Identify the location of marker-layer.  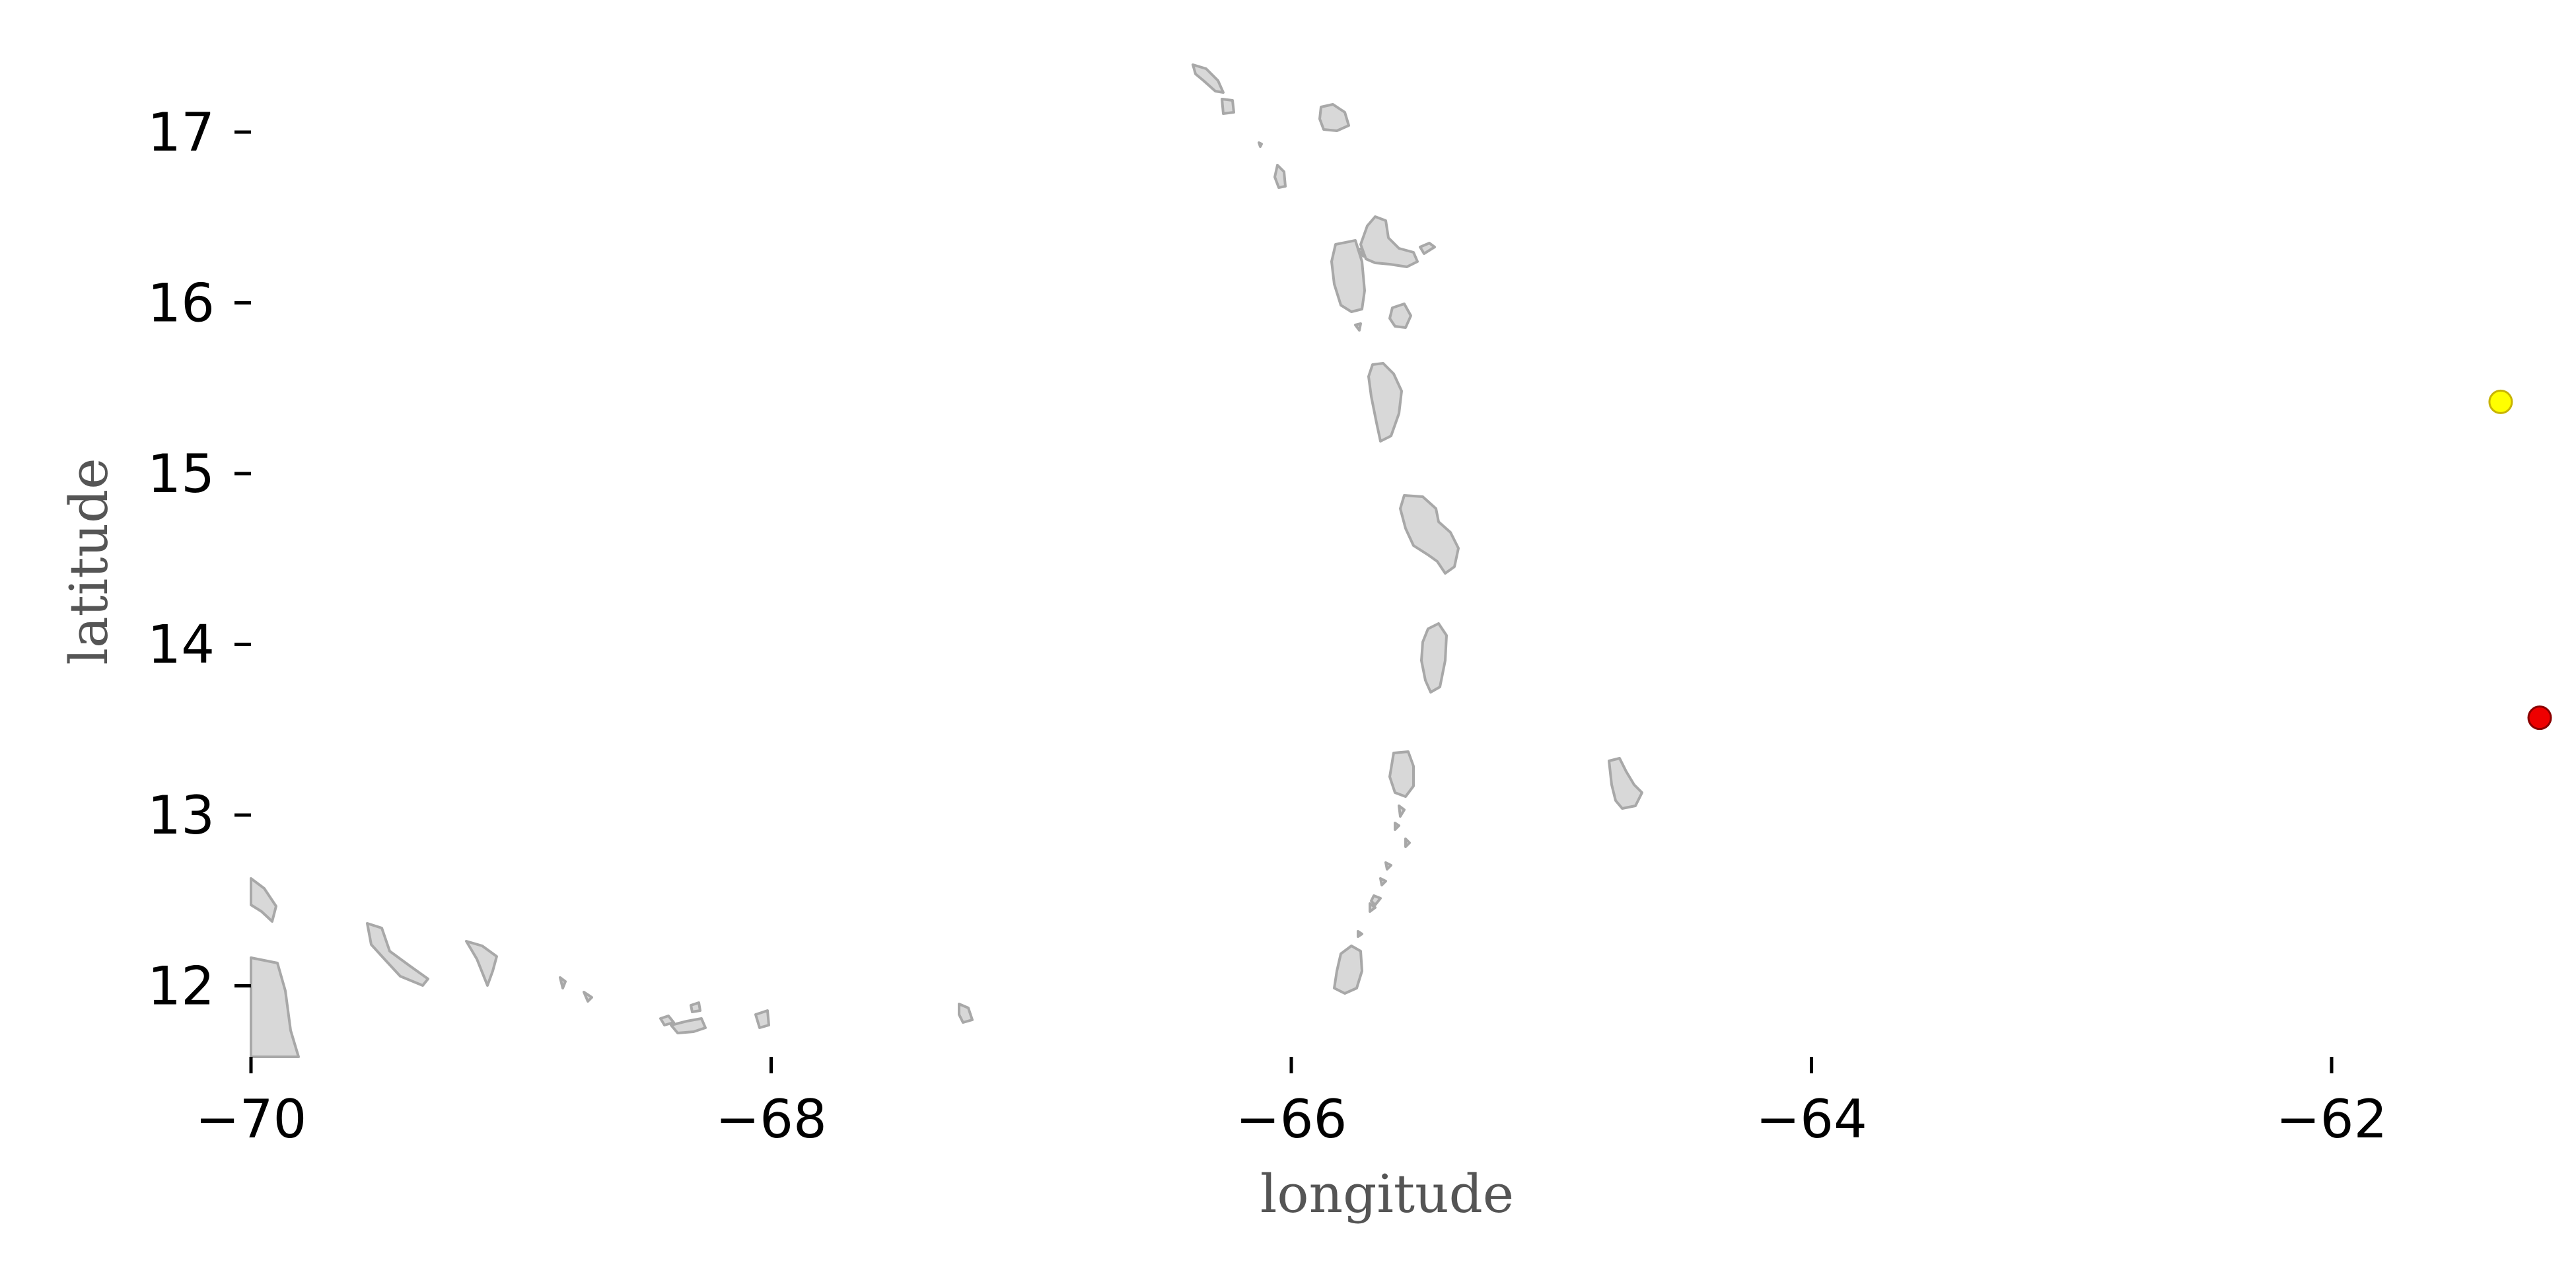
(2520, 560).